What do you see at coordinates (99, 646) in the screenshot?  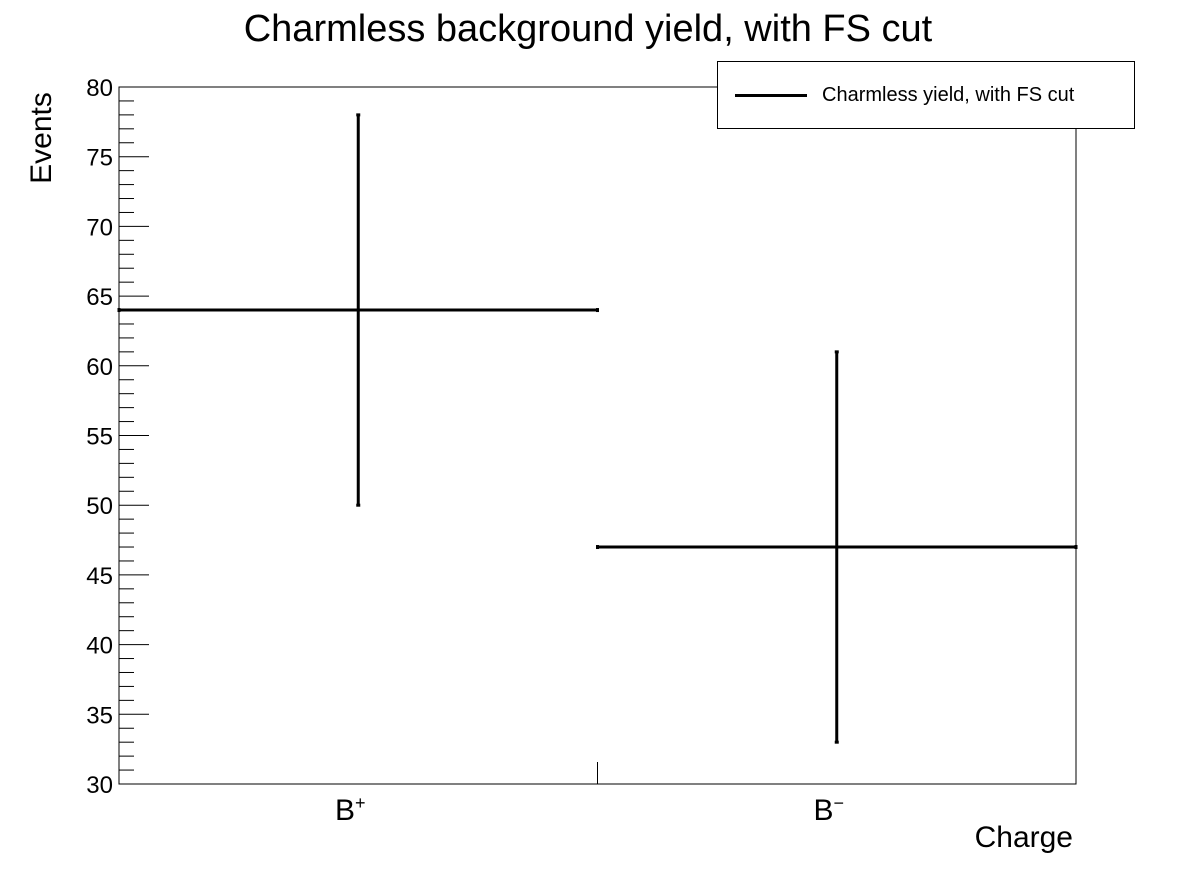 I see `y-tick-label: 40` at bounding box center [99, 646].